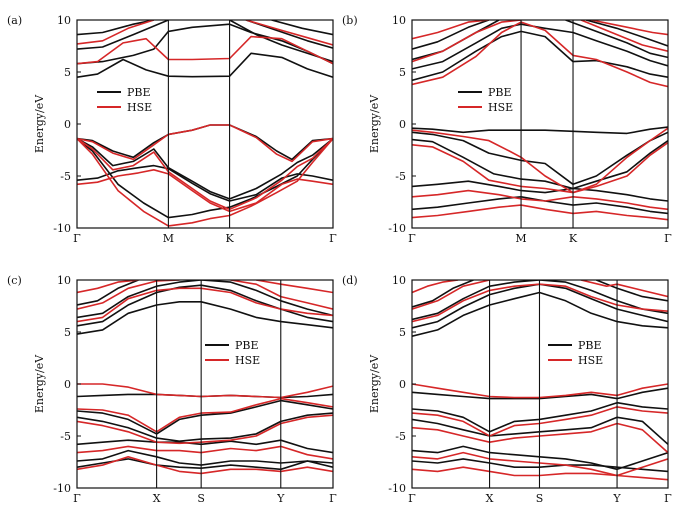 This screenshot has width=700, height=510. What do you see at coordinates (14, 280) in the screenshot?
I see `panel-label: (c)` at bounding box center [14, 280].